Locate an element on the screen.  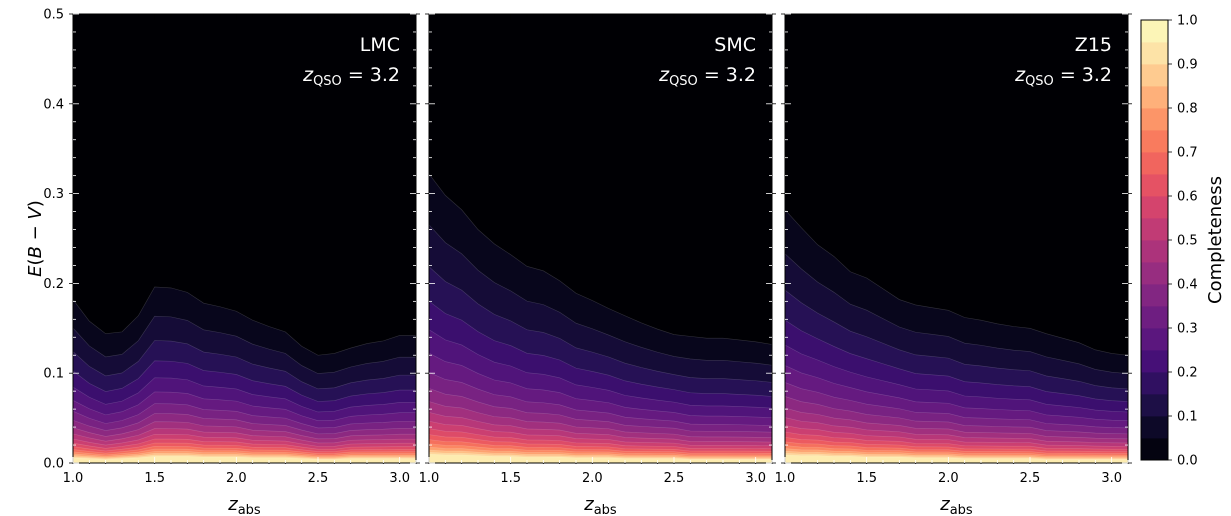
panel-title: SMC is located at coordinates (735, 45).